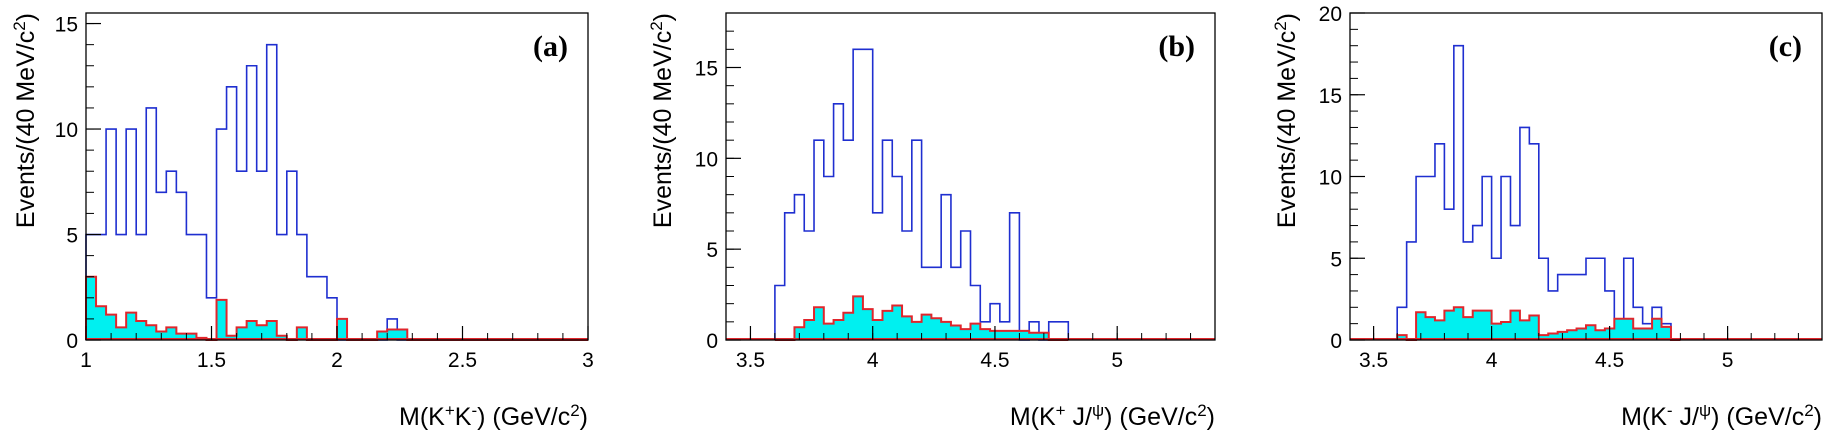  What do you see at coordinates (1211, 417) in the screenshot?
I see `x-axis-title-b-segment: )` at bounding box center [1211, 417].